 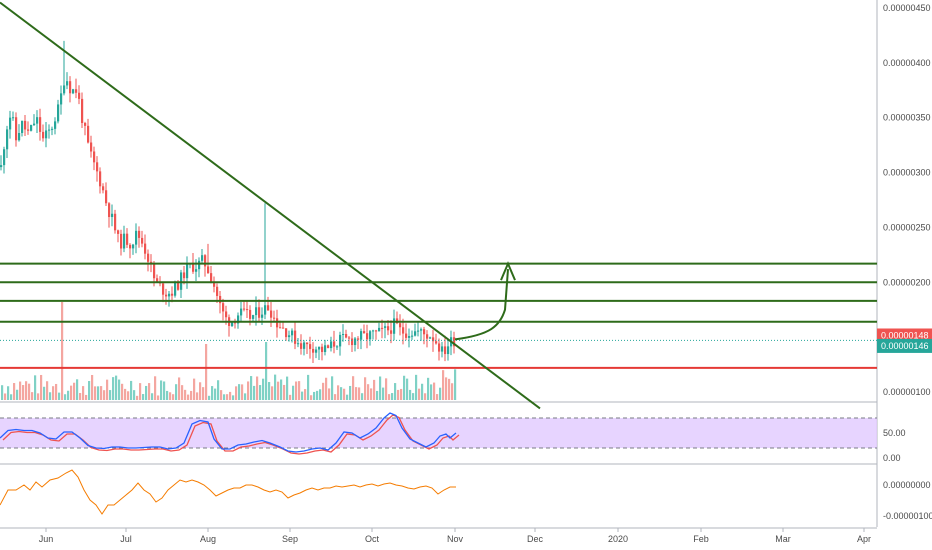 What do you see at coordinates (290, 539) in the screenshot?
I see `time-tick-label: Sep` at bounding box center [290, 539].